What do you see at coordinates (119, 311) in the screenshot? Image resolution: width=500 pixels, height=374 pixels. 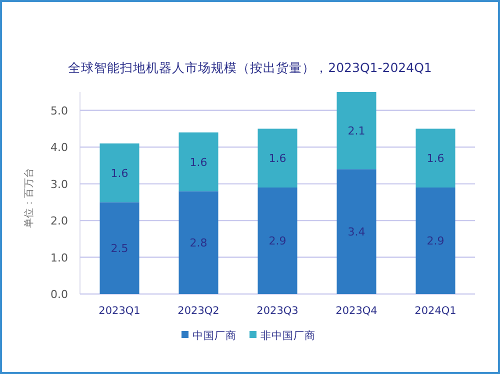 I see `x-tick-label: 2023Q1` at bounding box center [119, 311].